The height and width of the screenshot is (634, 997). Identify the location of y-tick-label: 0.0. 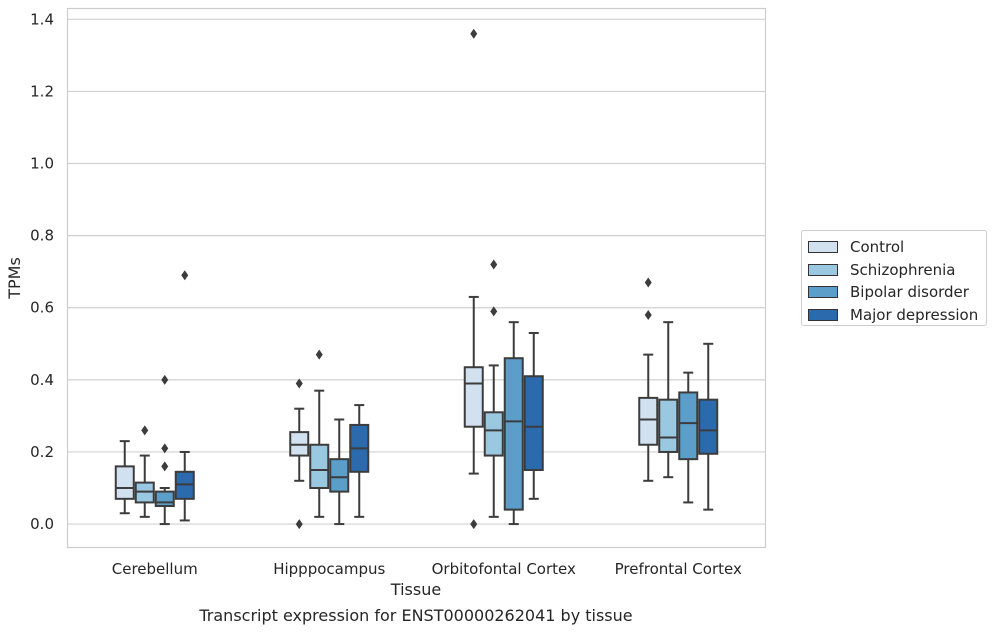
(42, 524).